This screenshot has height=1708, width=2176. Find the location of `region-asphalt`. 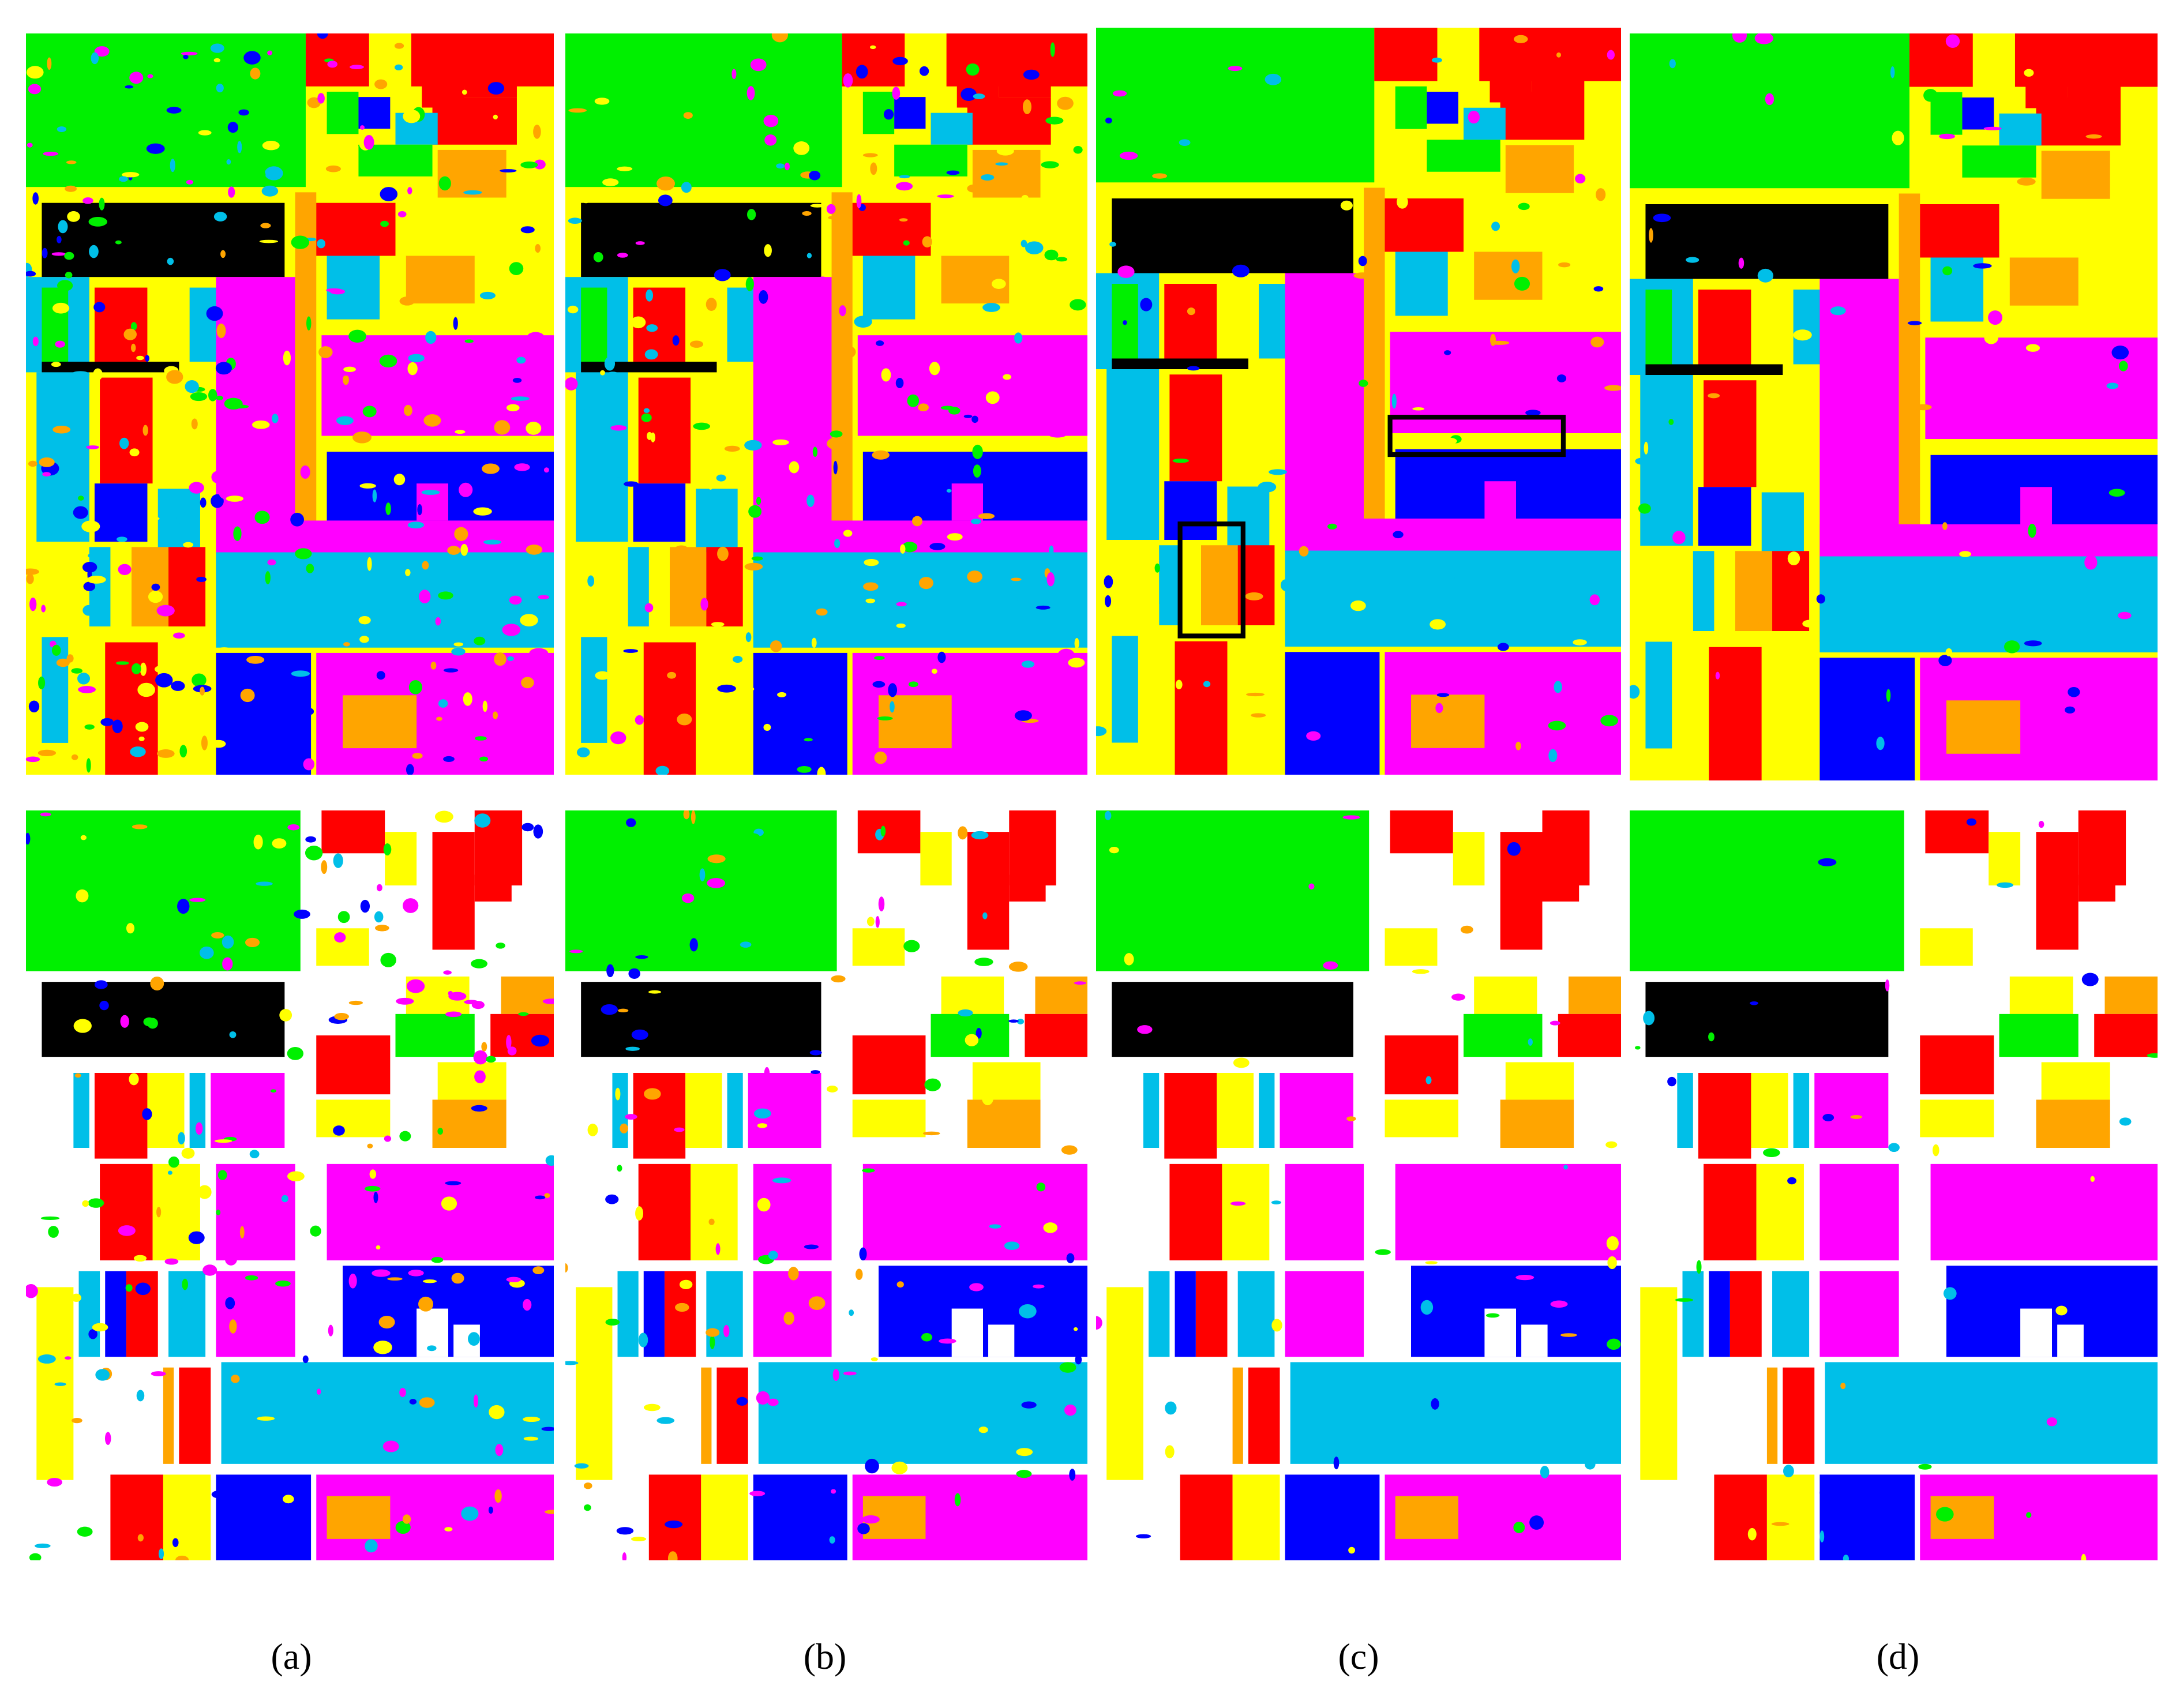

region-asphalt is located at coordinates (1767, 1020).